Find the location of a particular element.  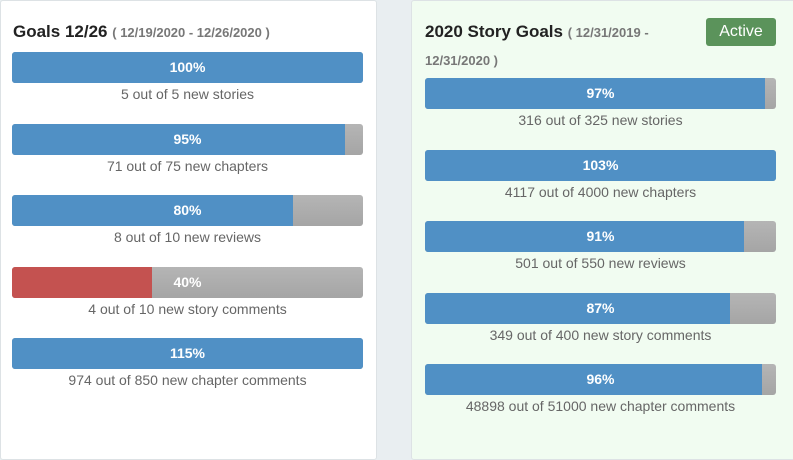

progress-track: 91% is located at coordinates (600, 236).